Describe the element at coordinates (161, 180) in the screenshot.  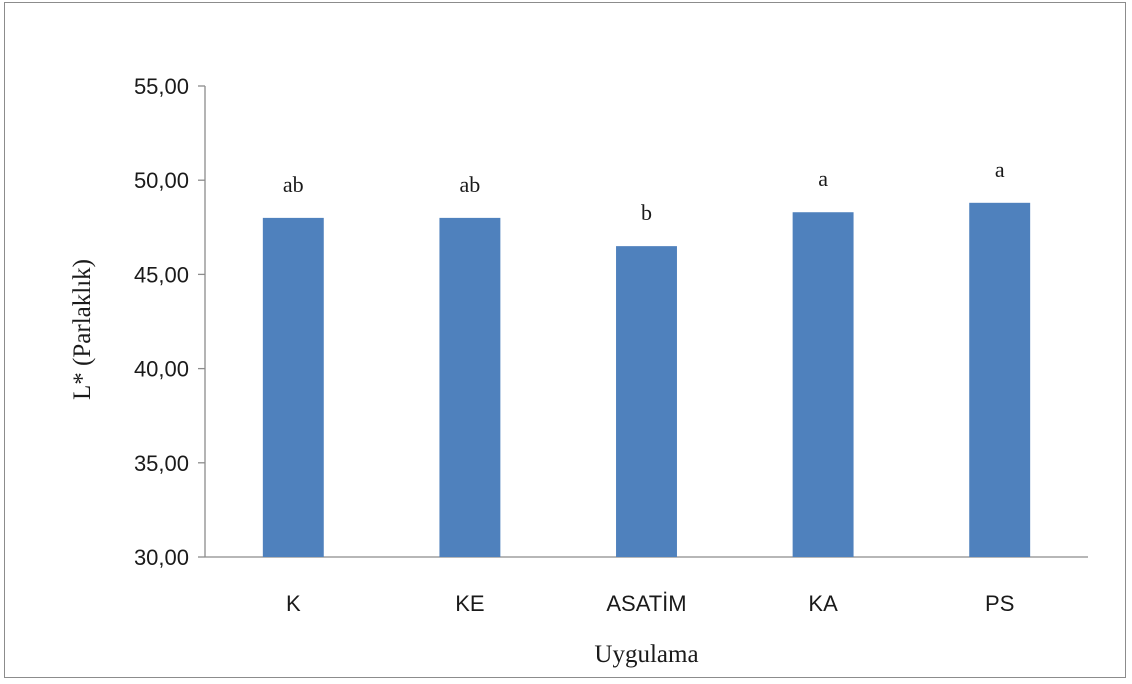
I see `y-tick-label: 50,00` at that location.